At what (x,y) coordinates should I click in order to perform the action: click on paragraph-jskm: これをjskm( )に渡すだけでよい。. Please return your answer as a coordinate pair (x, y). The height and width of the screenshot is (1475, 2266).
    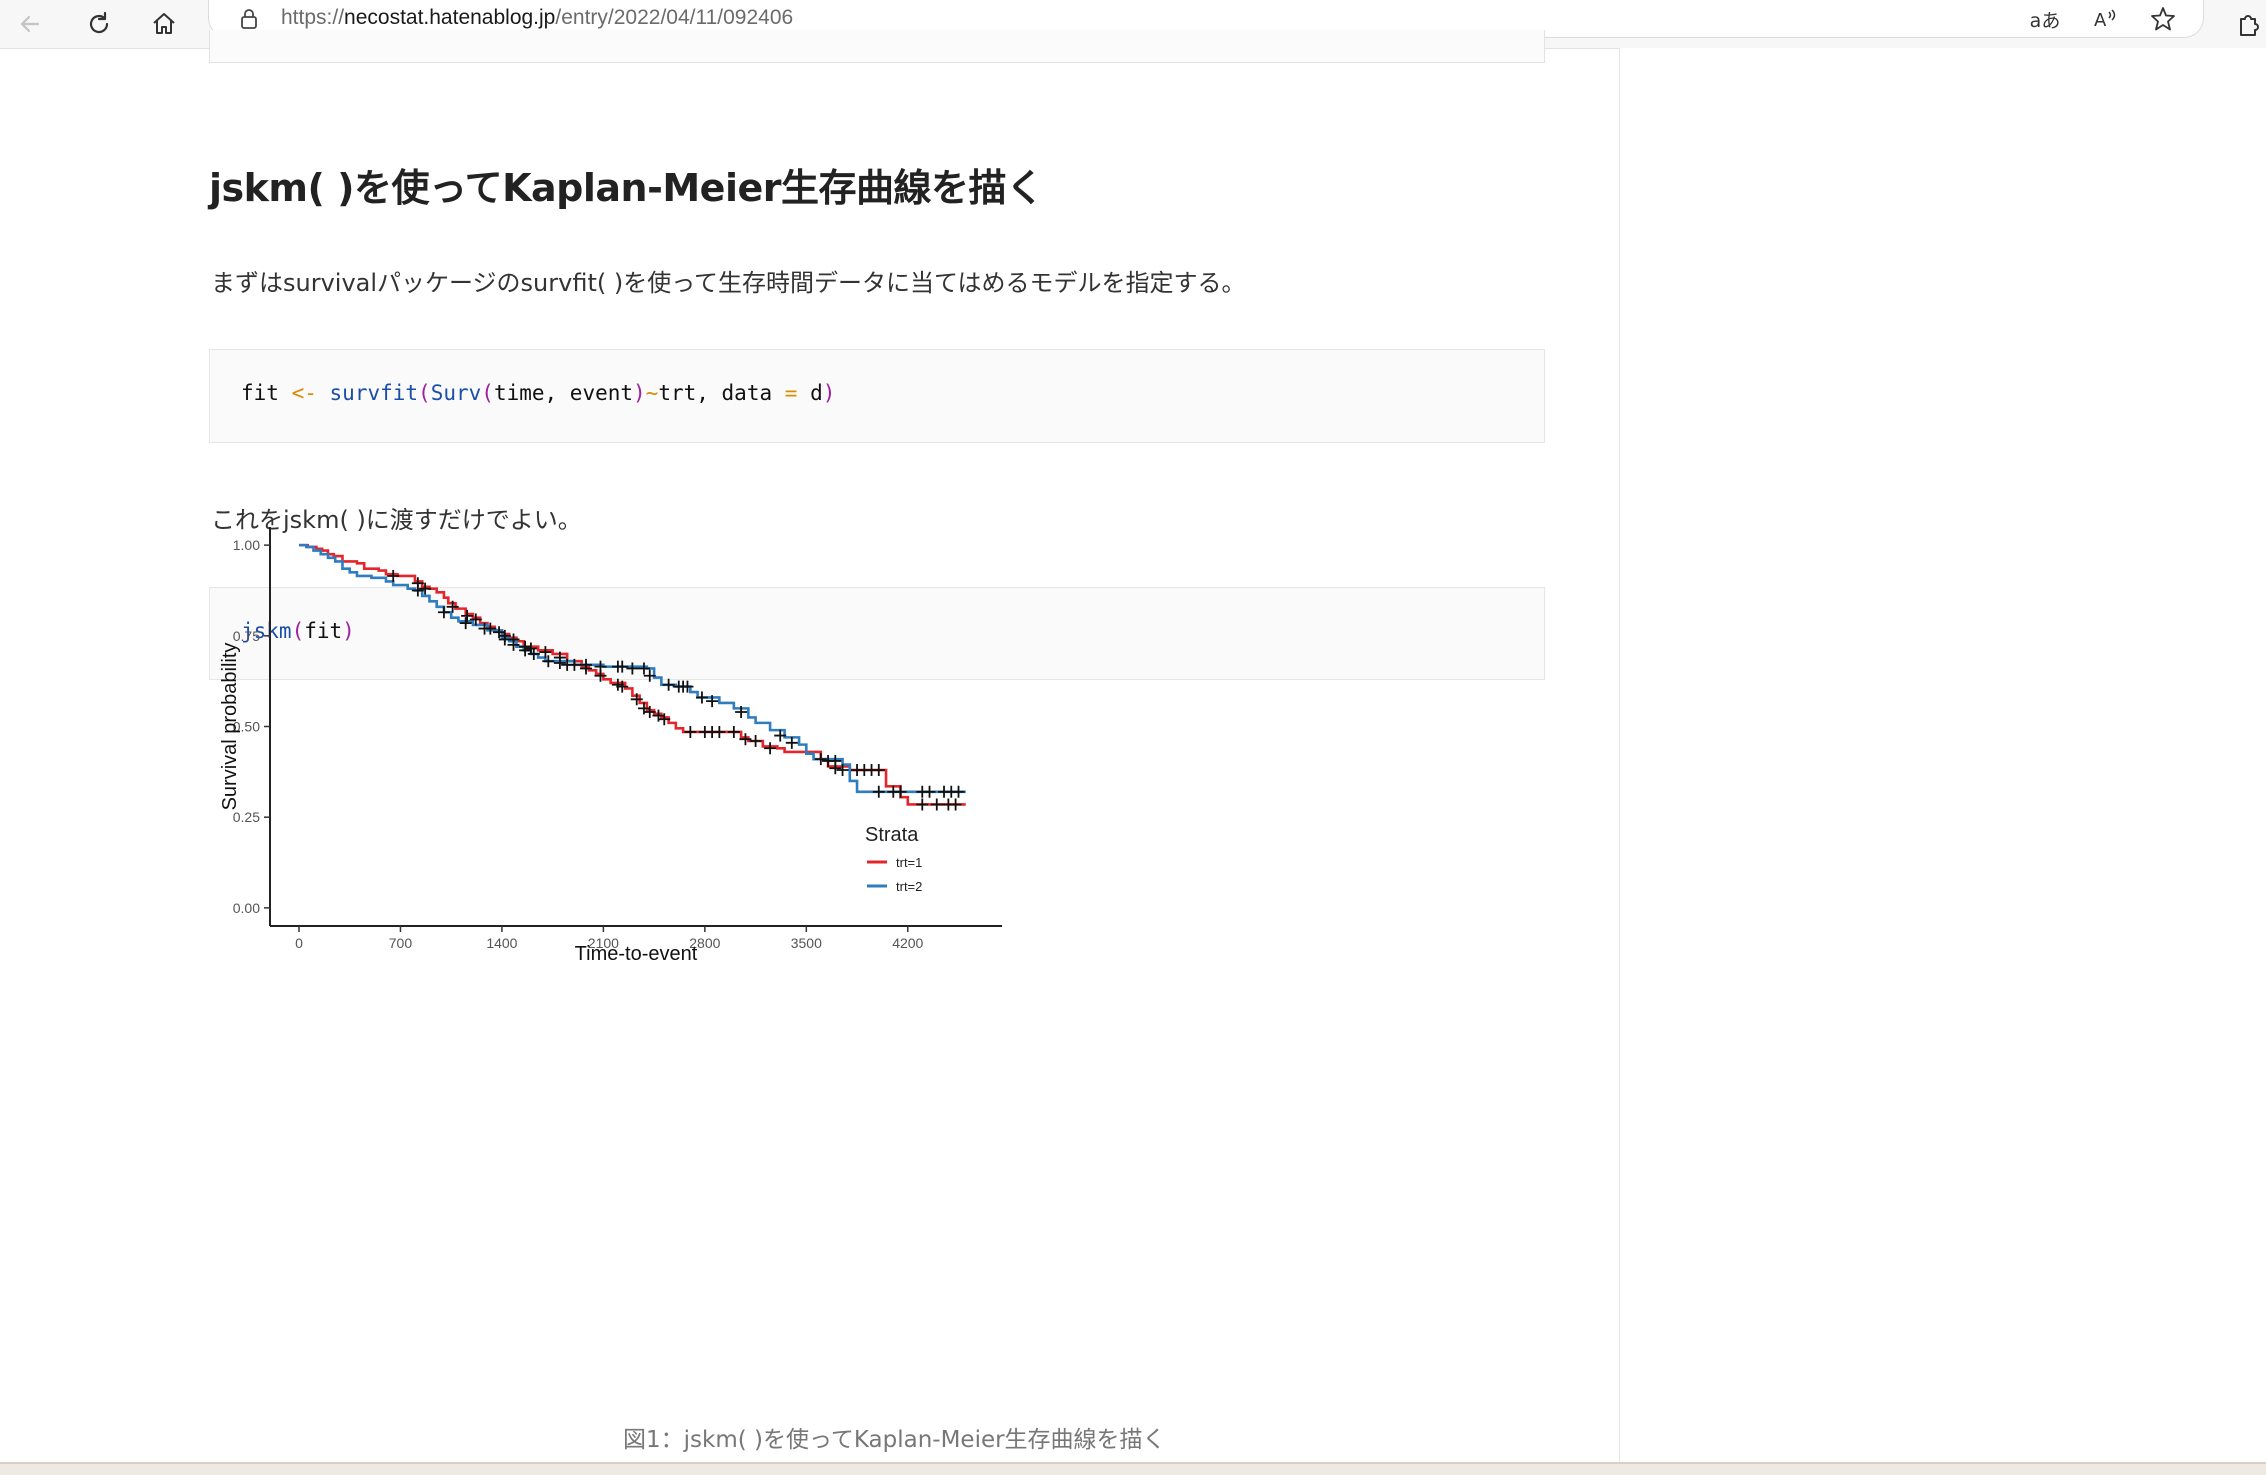
    Looking at the image, I should click on (396, 520).